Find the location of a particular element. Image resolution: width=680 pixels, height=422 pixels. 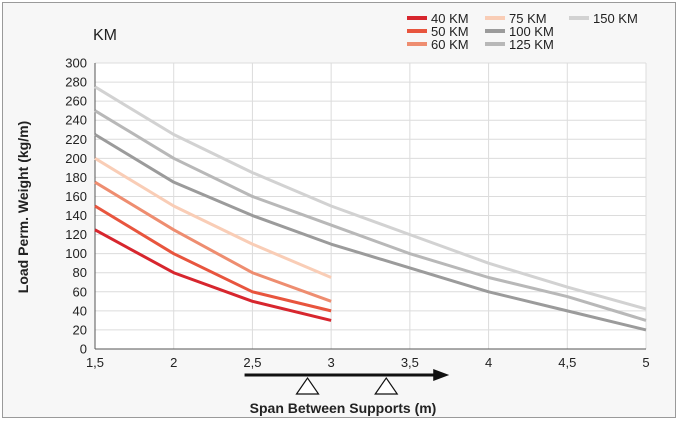

legend-label: 60 KM is located at coordinates (450, 44).